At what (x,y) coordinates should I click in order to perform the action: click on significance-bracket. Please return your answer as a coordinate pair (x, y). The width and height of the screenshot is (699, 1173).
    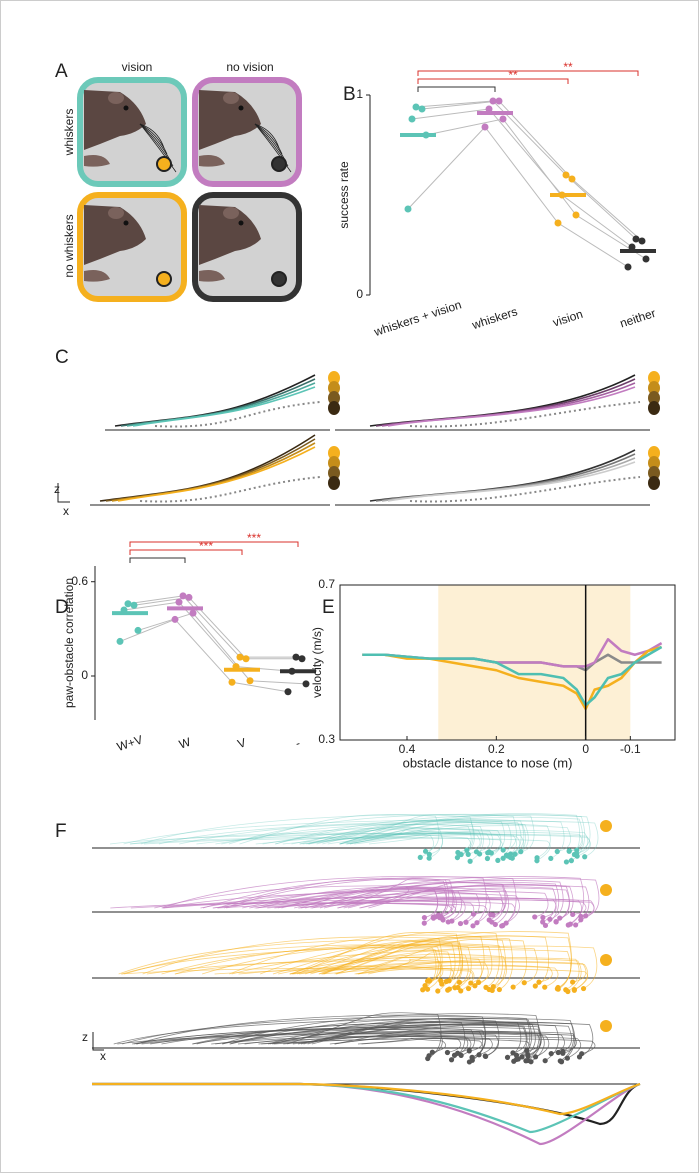
    Looking at the image, I should click on (186, 552).